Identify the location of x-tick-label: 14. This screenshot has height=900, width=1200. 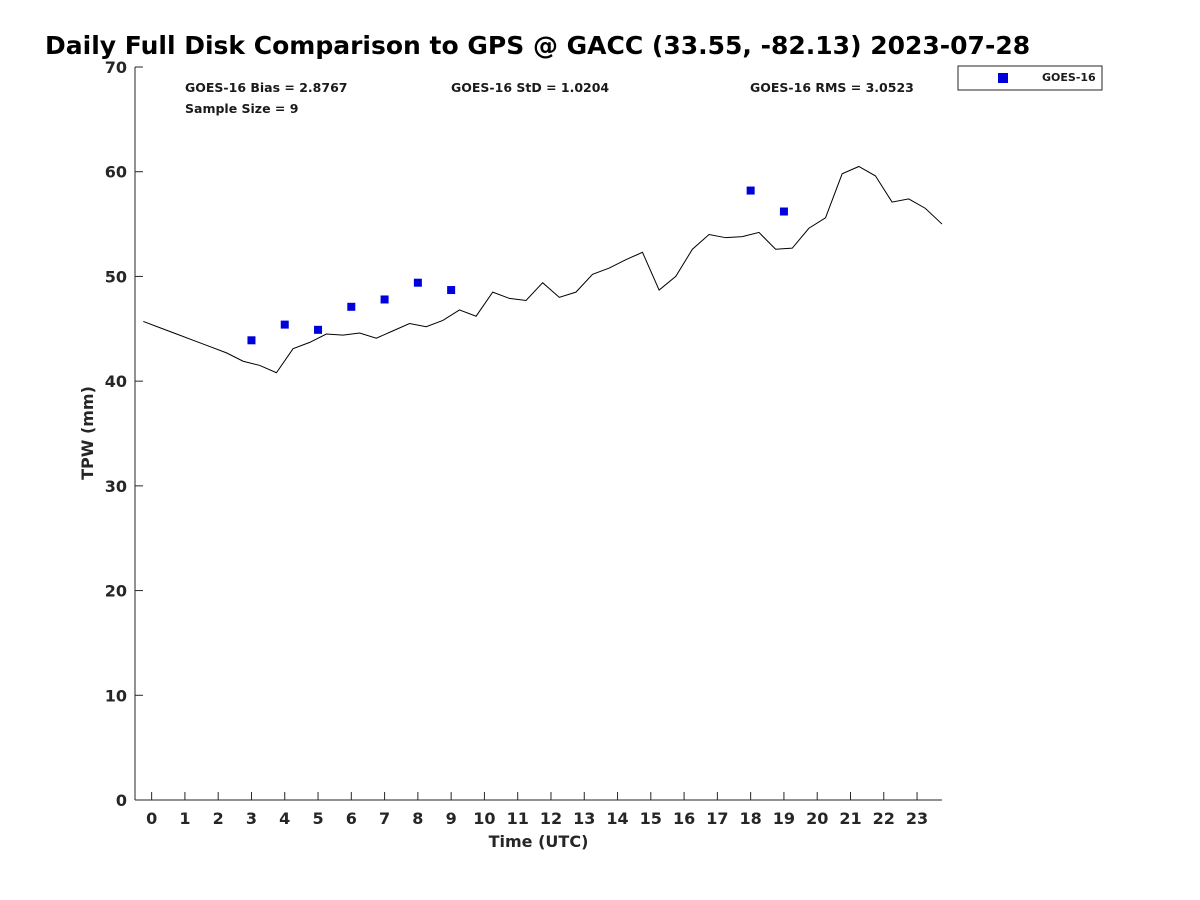
(617, 818).